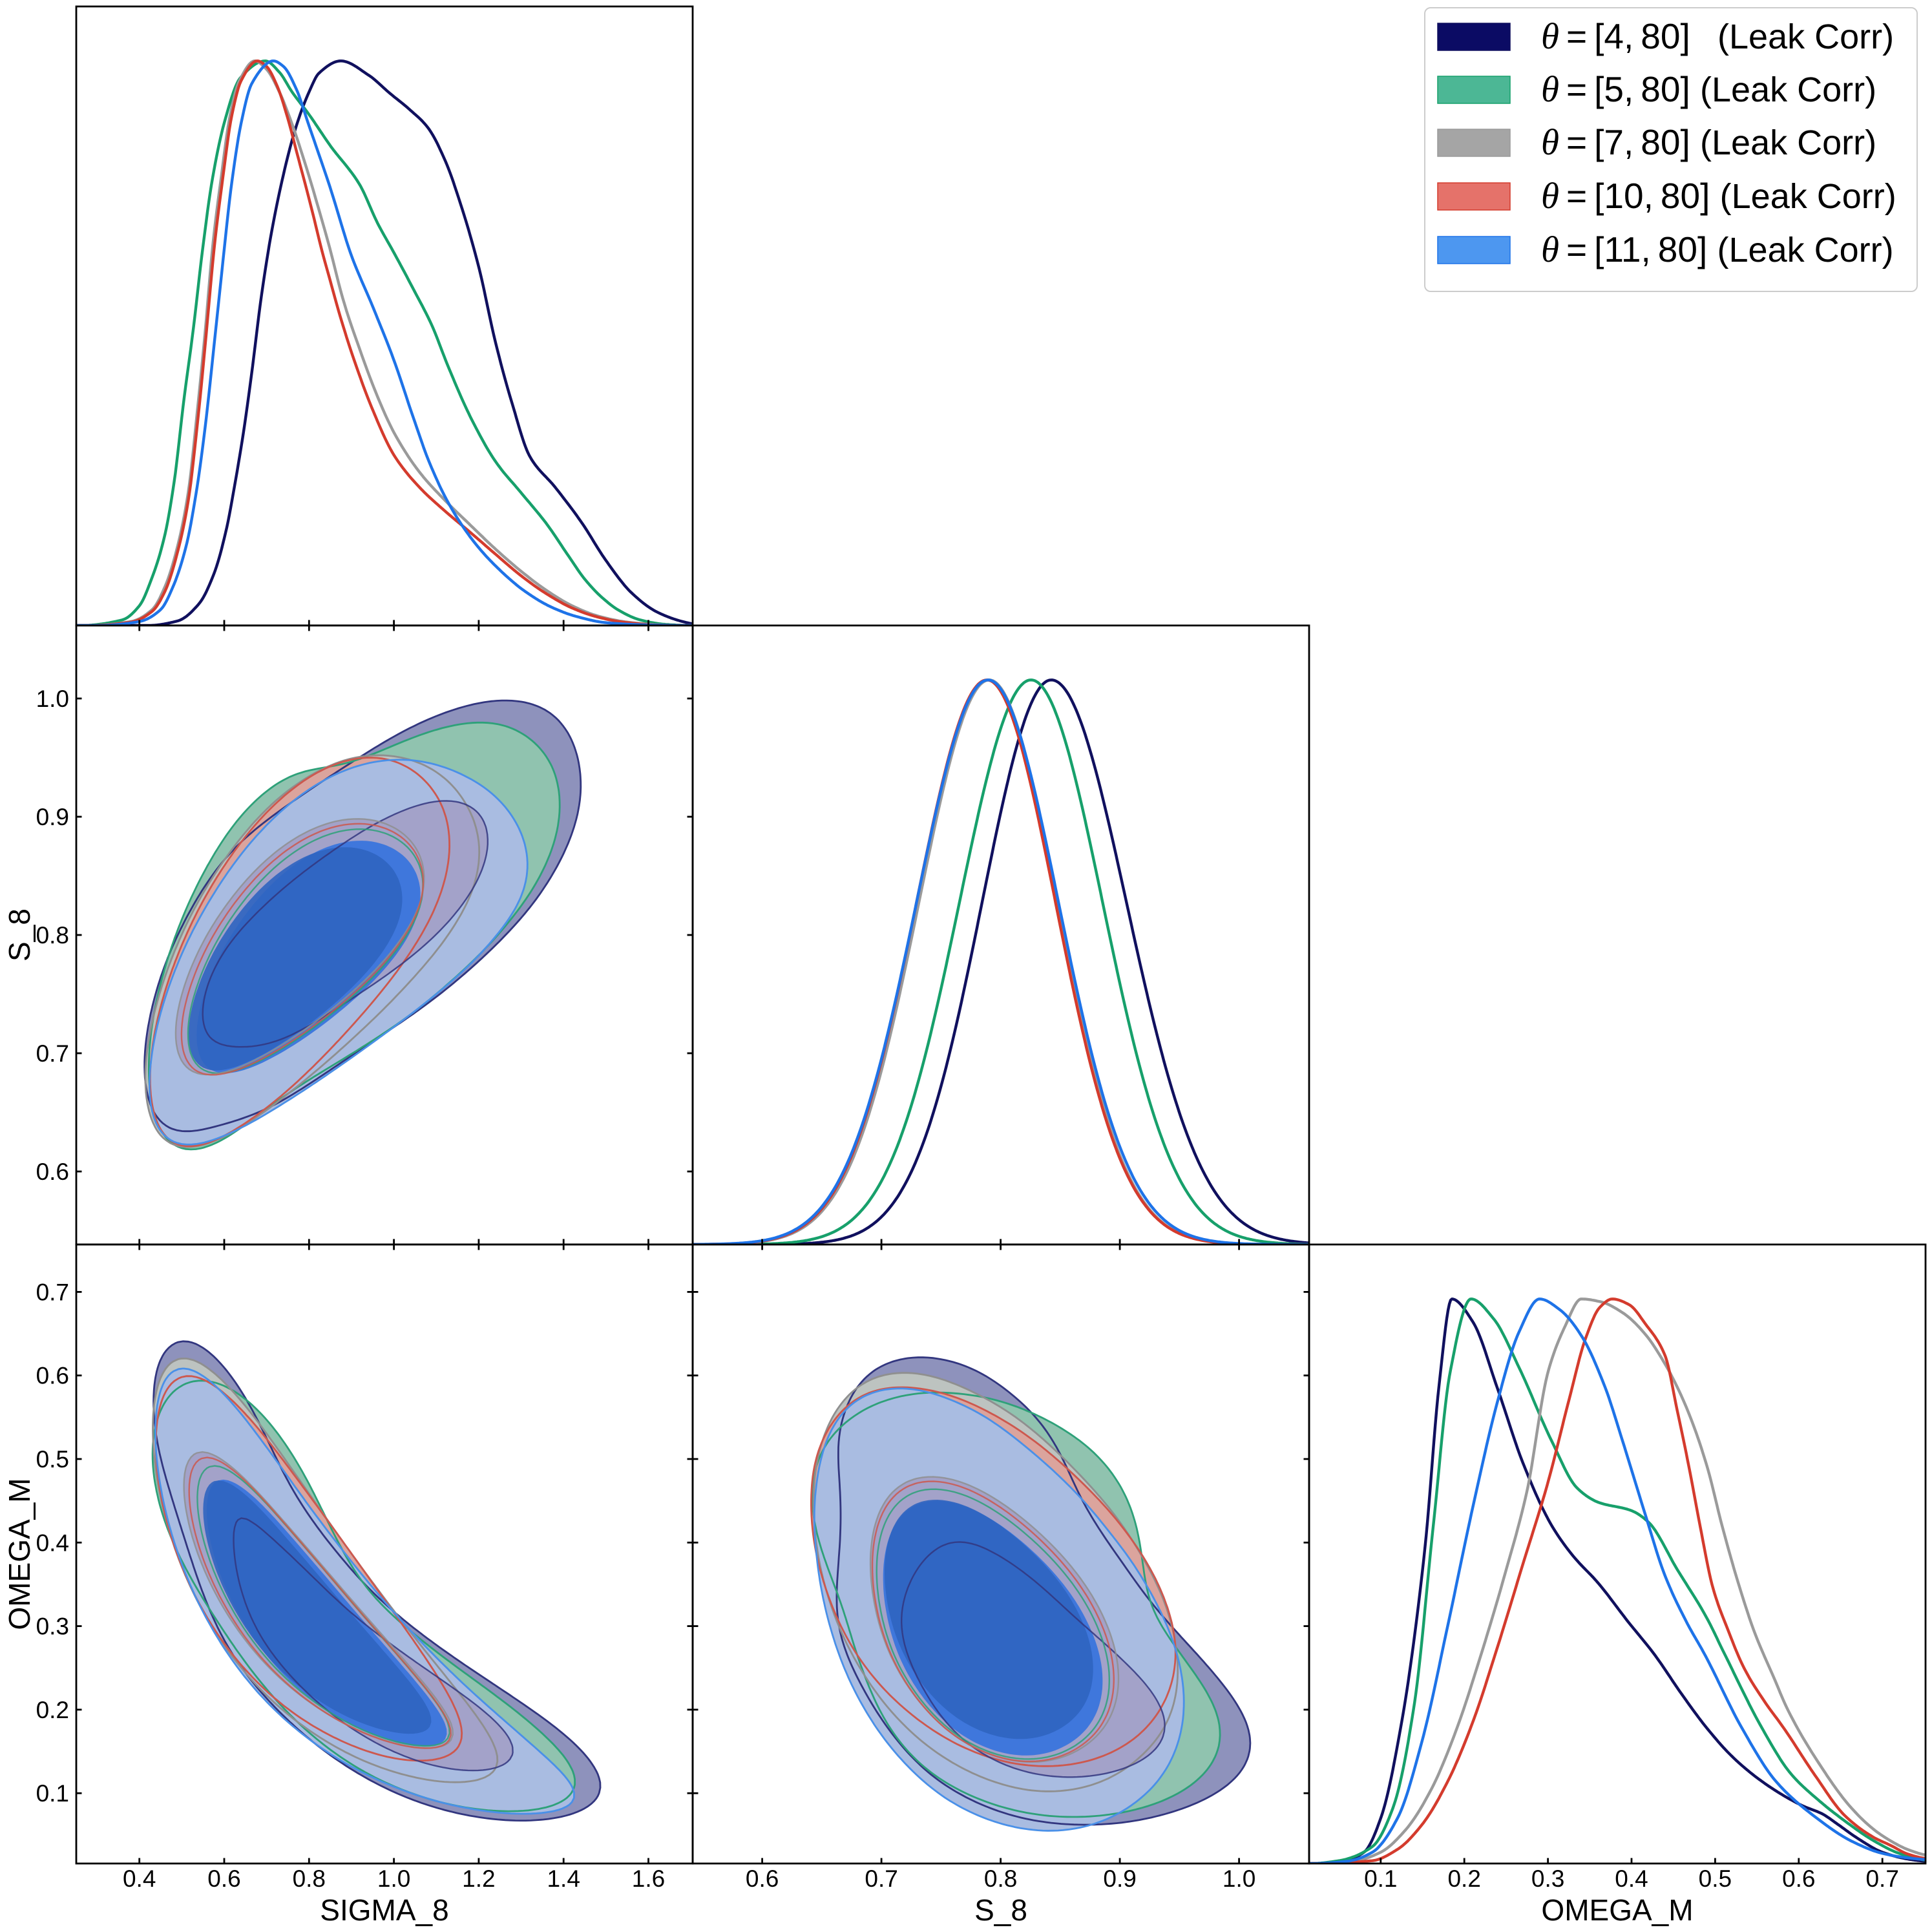  Describe the element at coordinates (1719, 196) in the screenshot. I see `svg-text: θ = [10, 80] (Leak Corr)` at that location.